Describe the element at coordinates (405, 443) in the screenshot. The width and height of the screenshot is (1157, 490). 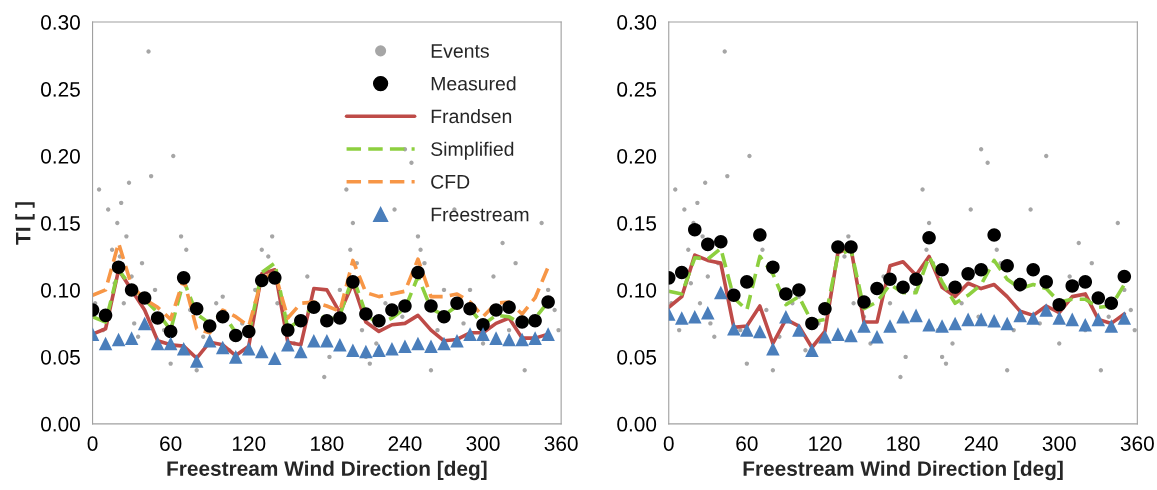
I see `x-tick-label: 240` at that location.